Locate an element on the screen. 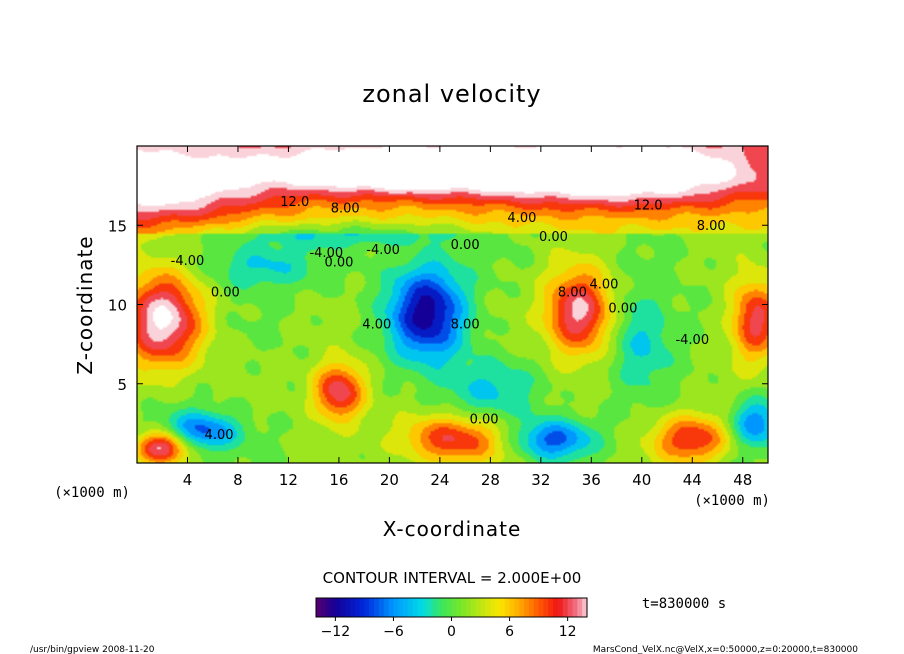 This screenshot has height=654, width=904. colorbar: −12 −6 0 6 12 is located at coordinates (451, 618).